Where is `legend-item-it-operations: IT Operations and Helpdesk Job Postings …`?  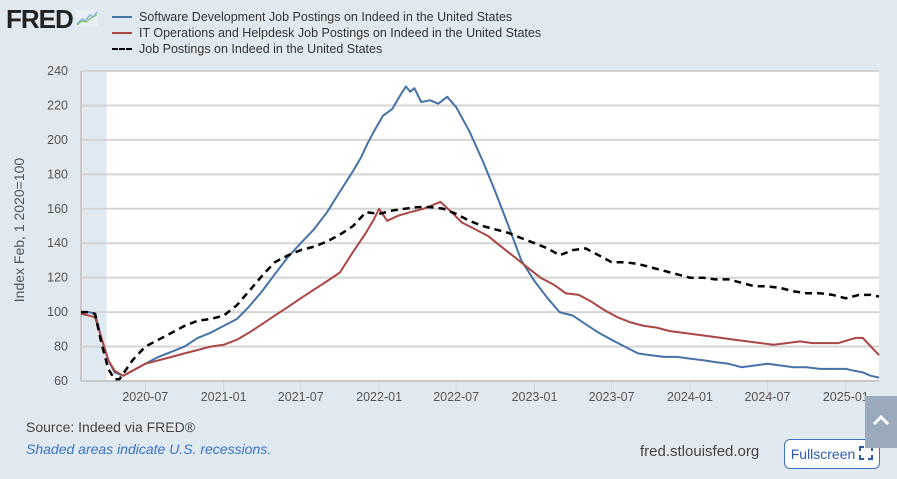
legend-item-it-operations: IT Operations and Helpdesk Job Postings … is located at coordinates (326, 33).